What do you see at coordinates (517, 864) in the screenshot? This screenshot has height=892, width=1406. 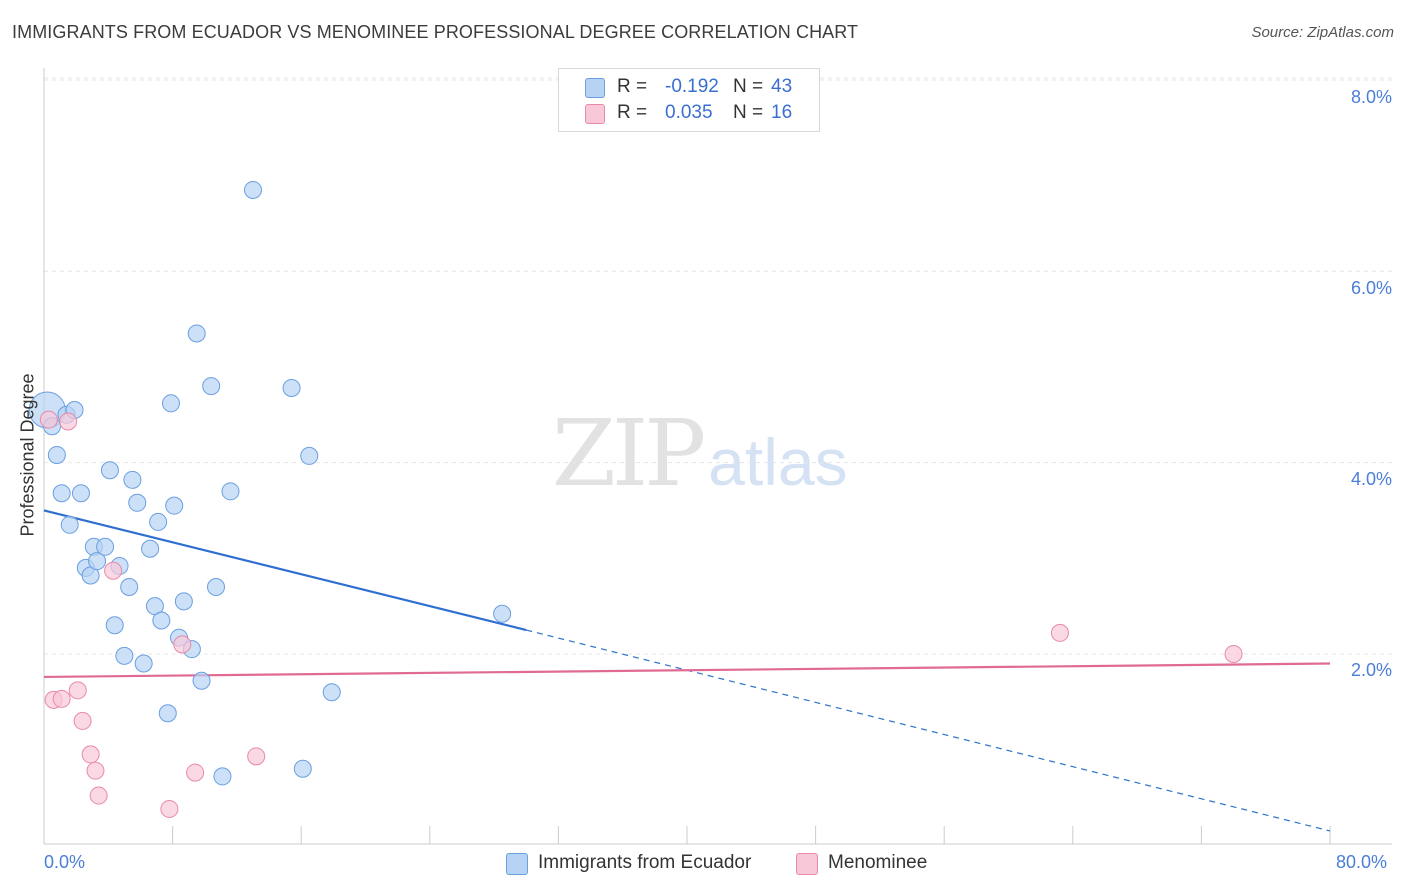 I see `legend-swatch-ecuador` at bounding box center [517, 864].